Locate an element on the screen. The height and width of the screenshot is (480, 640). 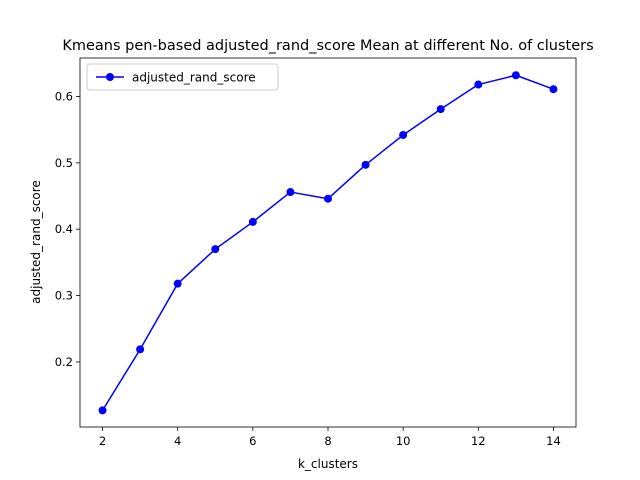
legend-marker is located at coordinates (110, 77).